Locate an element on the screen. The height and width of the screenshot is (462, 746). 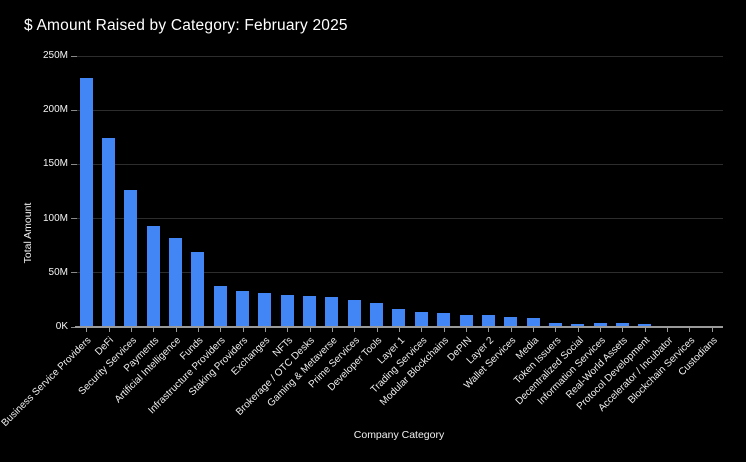
y-tick-label: 0K is located at coordinates (61, 326).